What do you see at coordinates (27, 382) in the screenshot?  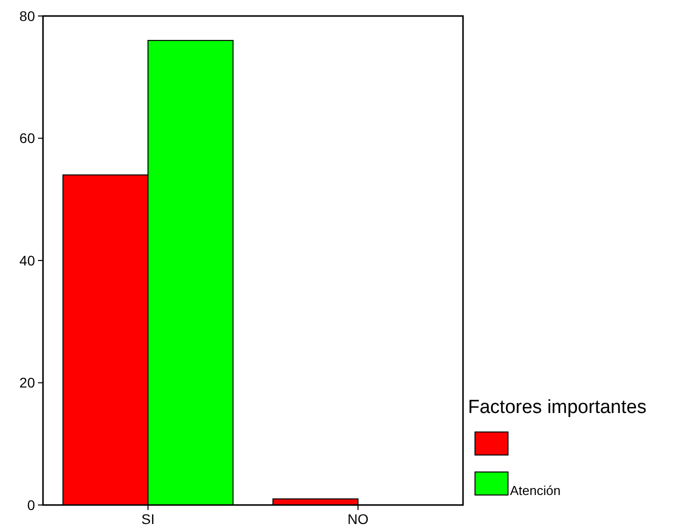 I see `y-tick-label: 20` at bounding box center [27, 382].